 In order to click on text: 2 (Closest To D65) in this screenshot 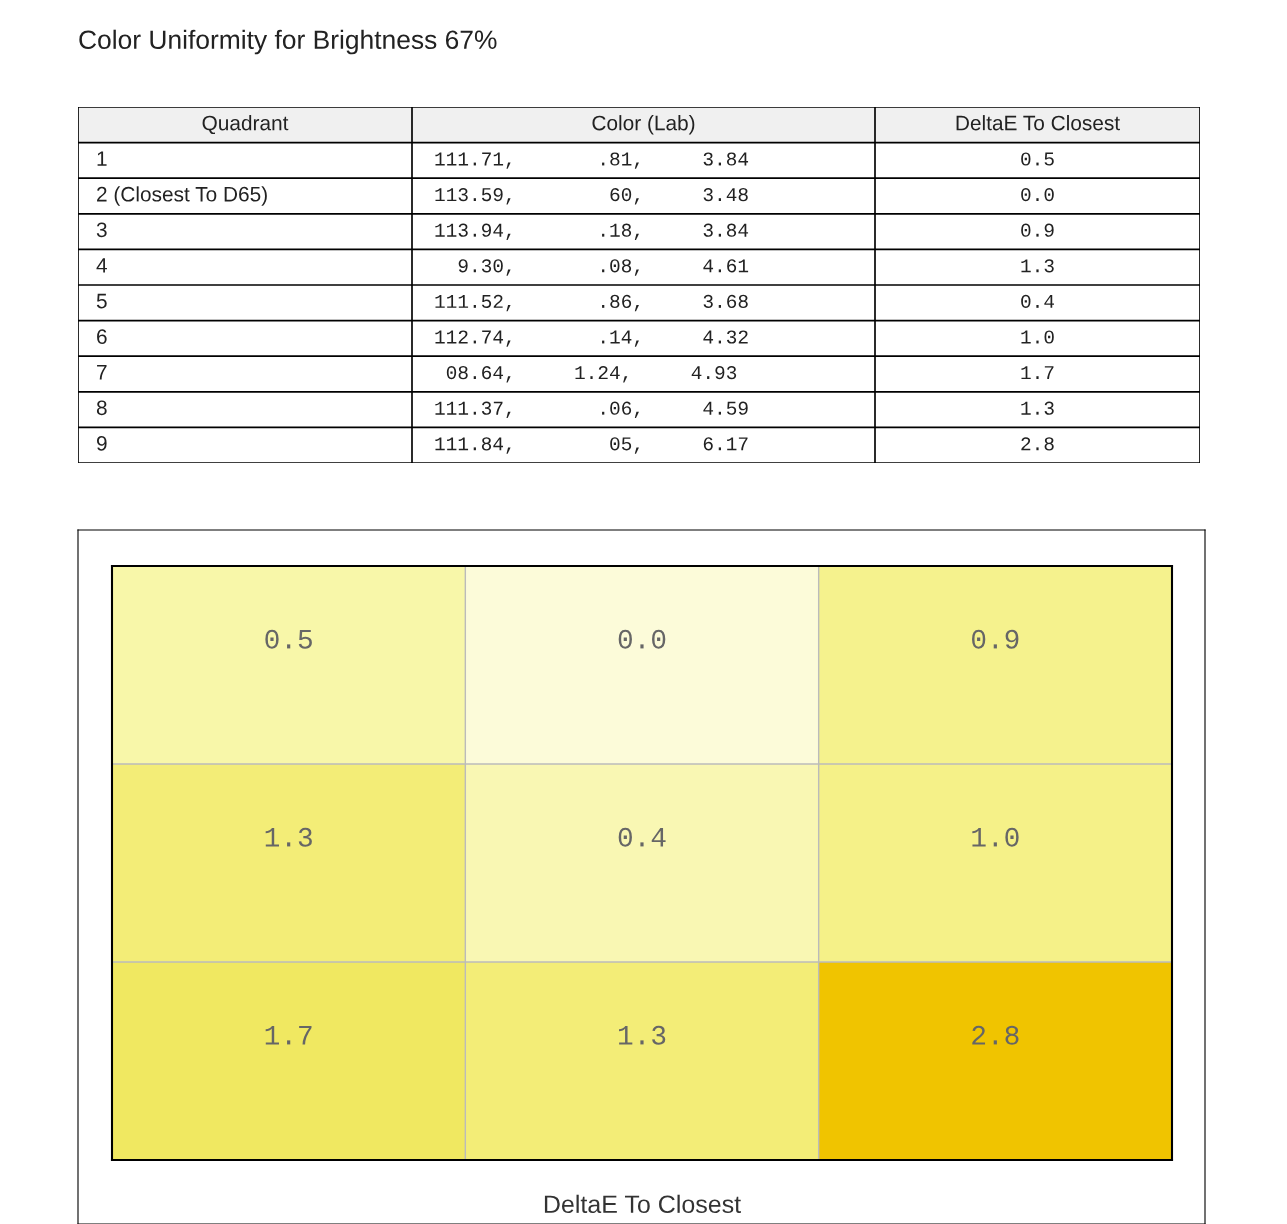, I will do `click(182, 196)`.